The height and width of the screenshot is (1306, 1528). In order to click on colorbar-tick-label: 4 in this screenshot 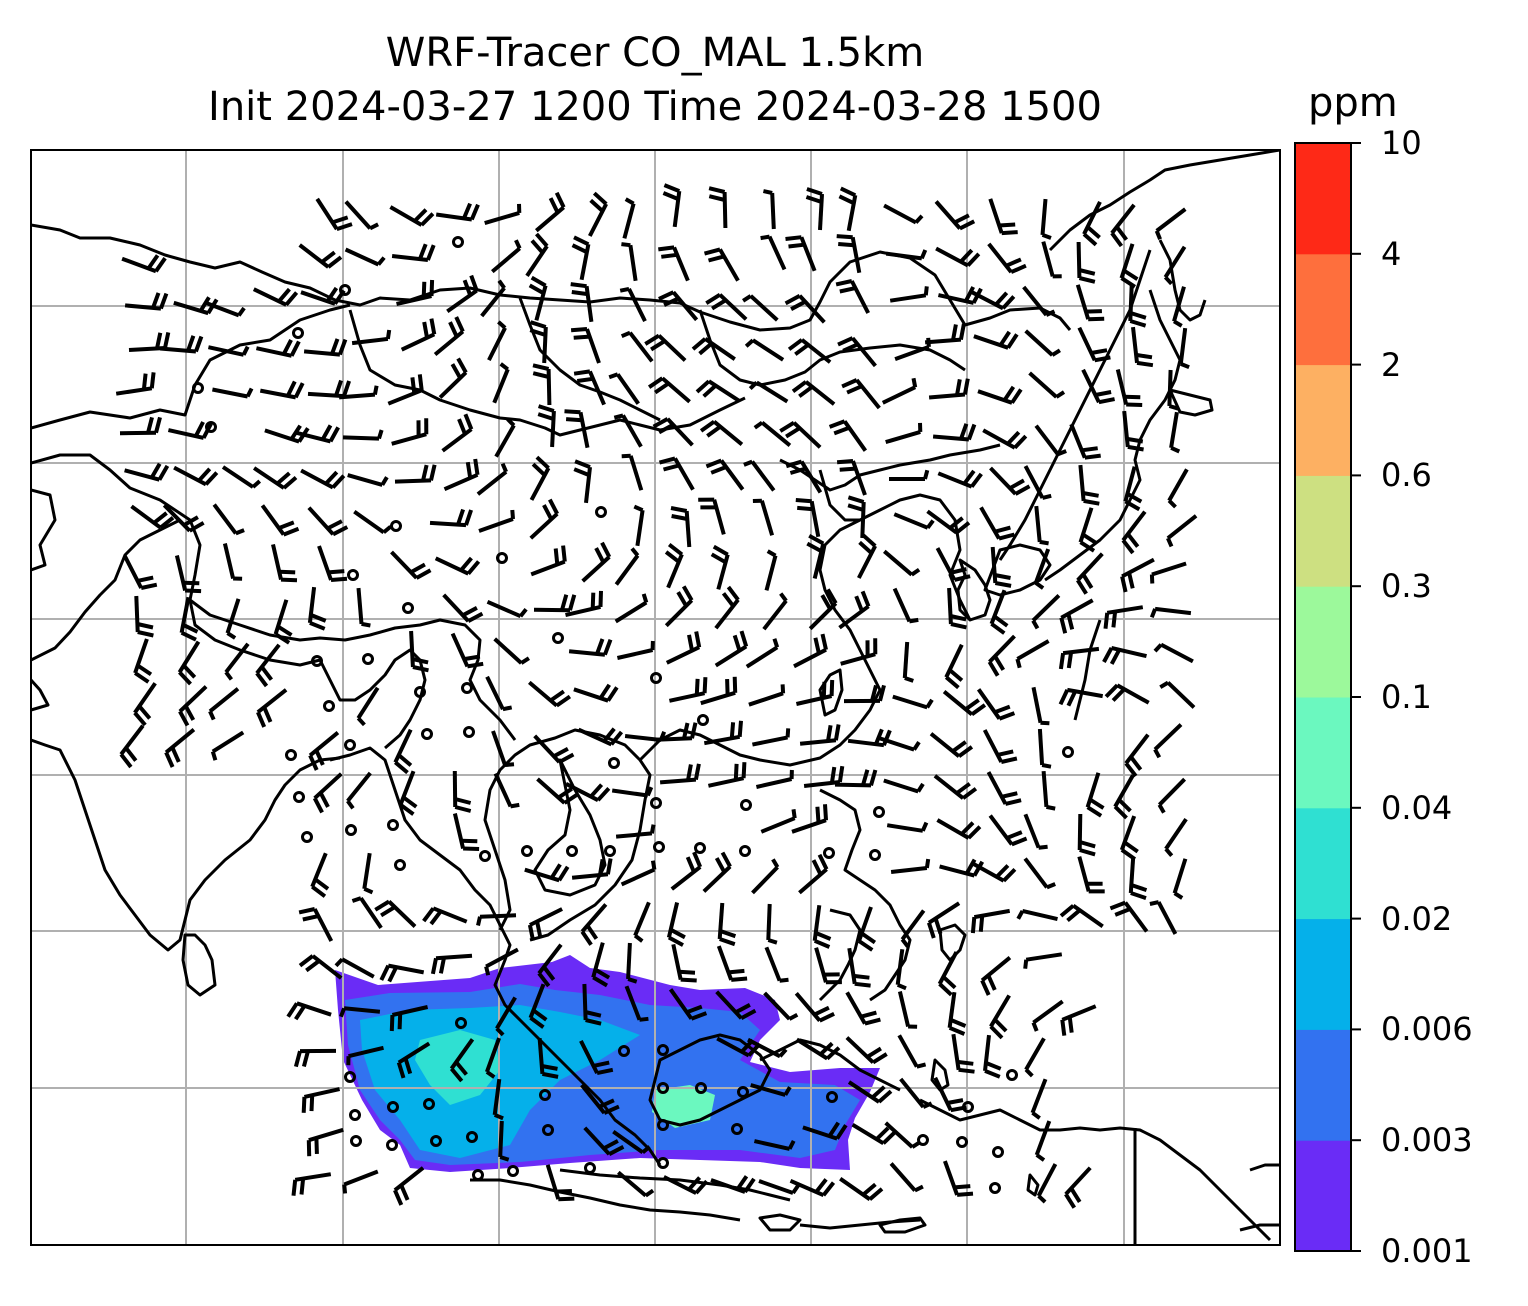, I will do `click(1391, 253)`.